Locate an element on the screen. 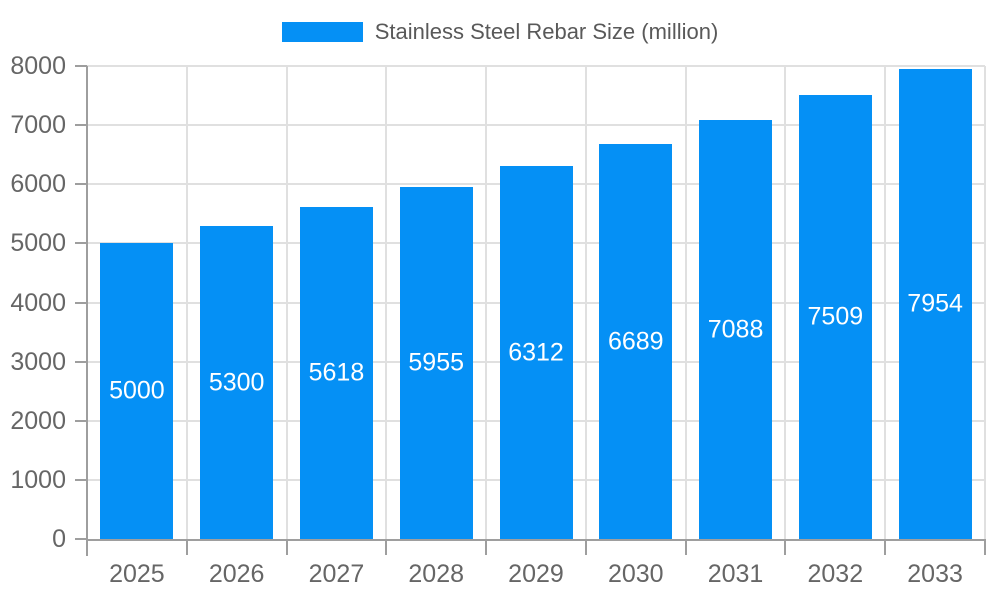 Image resolution: width=1000 pixels, height=600 pixels. bar: 5000 is located at coordinates (137, 391).